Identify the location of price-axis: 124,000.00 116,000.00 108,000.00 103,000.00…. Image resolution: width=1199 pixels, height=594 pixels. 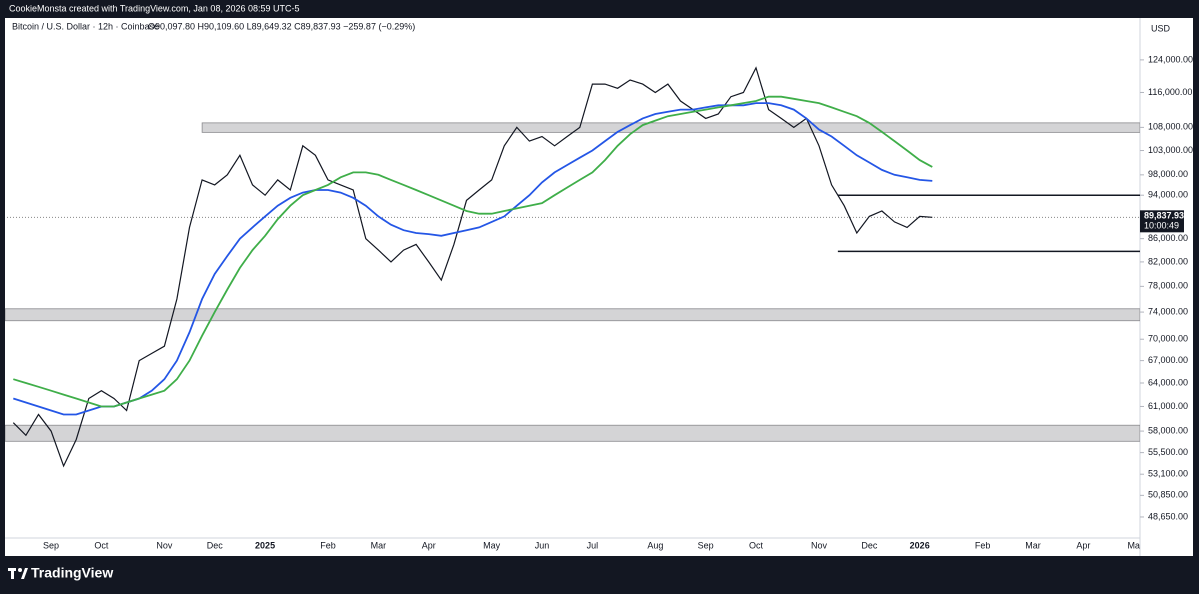
(1166, 287).